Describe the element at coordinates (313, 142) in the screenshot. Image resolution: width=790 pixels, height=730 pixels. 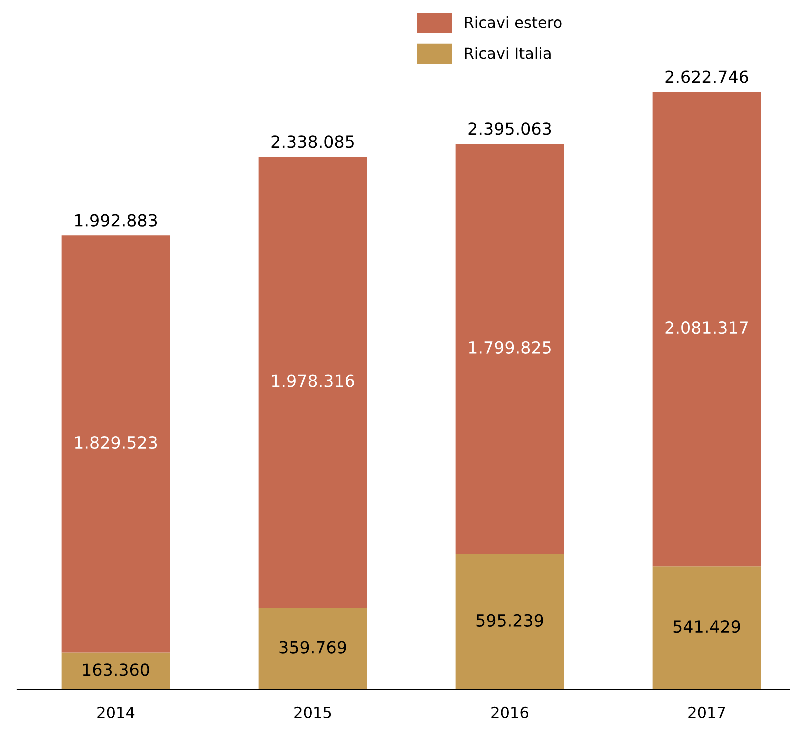
I see `total-label: 2.338.085` at that location.